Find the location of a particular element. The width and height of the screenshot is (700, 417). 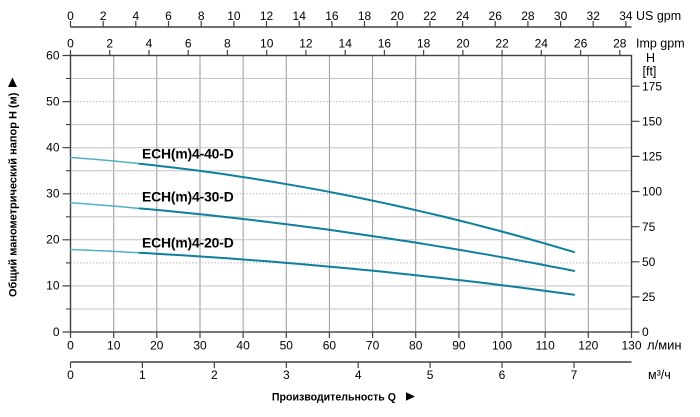

svg-text: м³/ч is located at coordinates (659, 375).